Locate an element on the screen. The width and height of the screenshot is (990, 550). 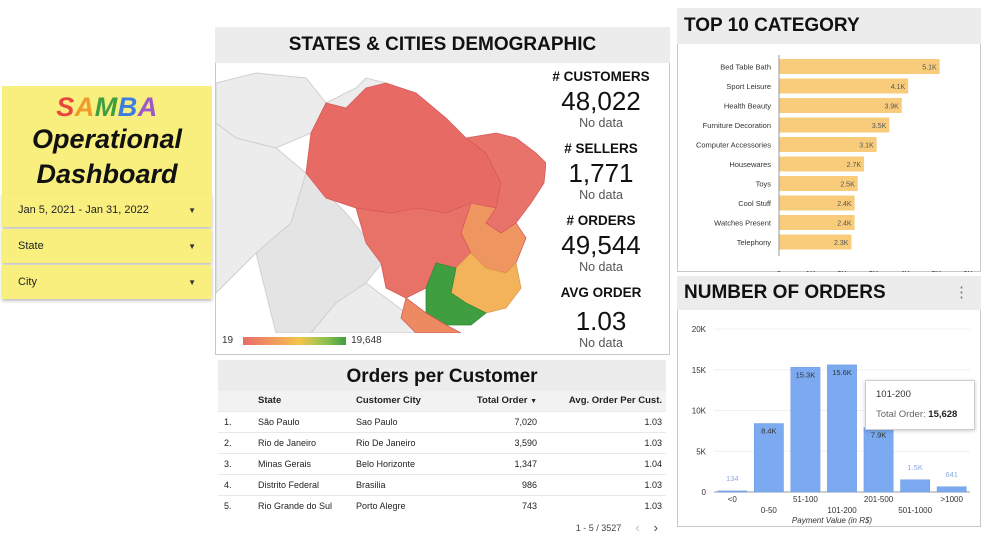
bar-value-label: 7.9K is located at coordinates (878, 435).